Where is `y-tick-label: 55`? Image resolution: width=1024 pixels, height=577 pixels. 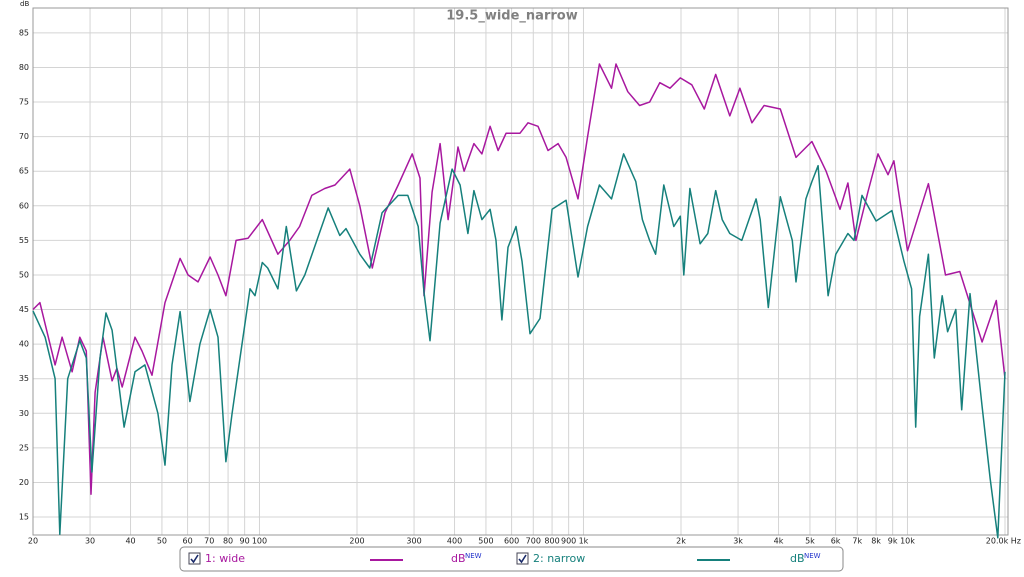
y-tick-label: 55 is located at coordinates (24, 240).